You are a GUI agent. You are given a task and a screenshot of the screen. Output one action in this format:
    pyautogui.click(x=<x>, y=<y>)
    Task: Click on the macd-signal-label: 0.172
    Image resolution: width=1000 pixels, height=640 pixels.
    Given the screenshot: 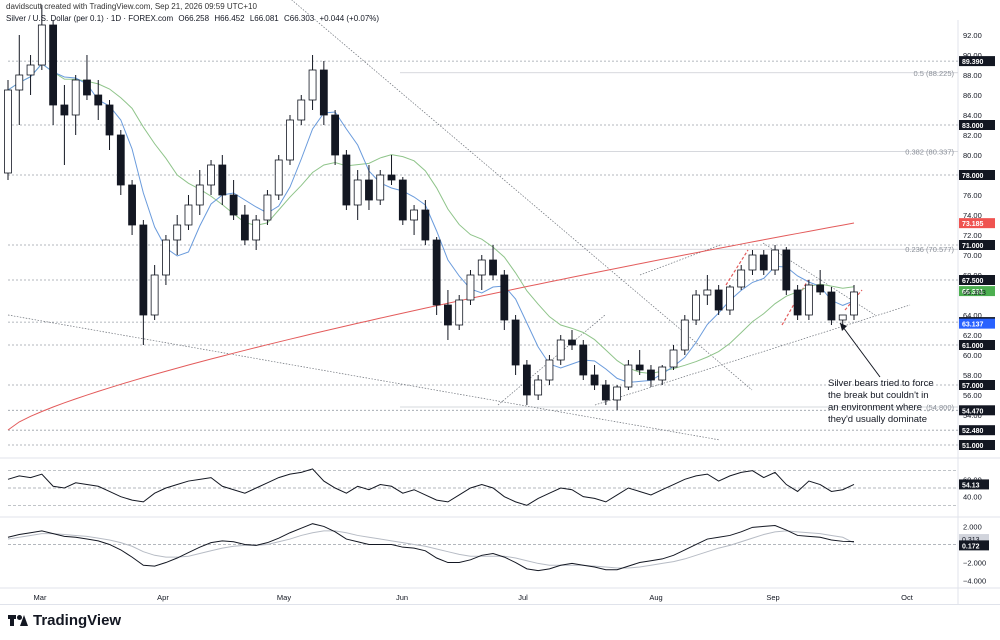 What is the action you would take?
    pyautogui.click(x=971, y=546)
    